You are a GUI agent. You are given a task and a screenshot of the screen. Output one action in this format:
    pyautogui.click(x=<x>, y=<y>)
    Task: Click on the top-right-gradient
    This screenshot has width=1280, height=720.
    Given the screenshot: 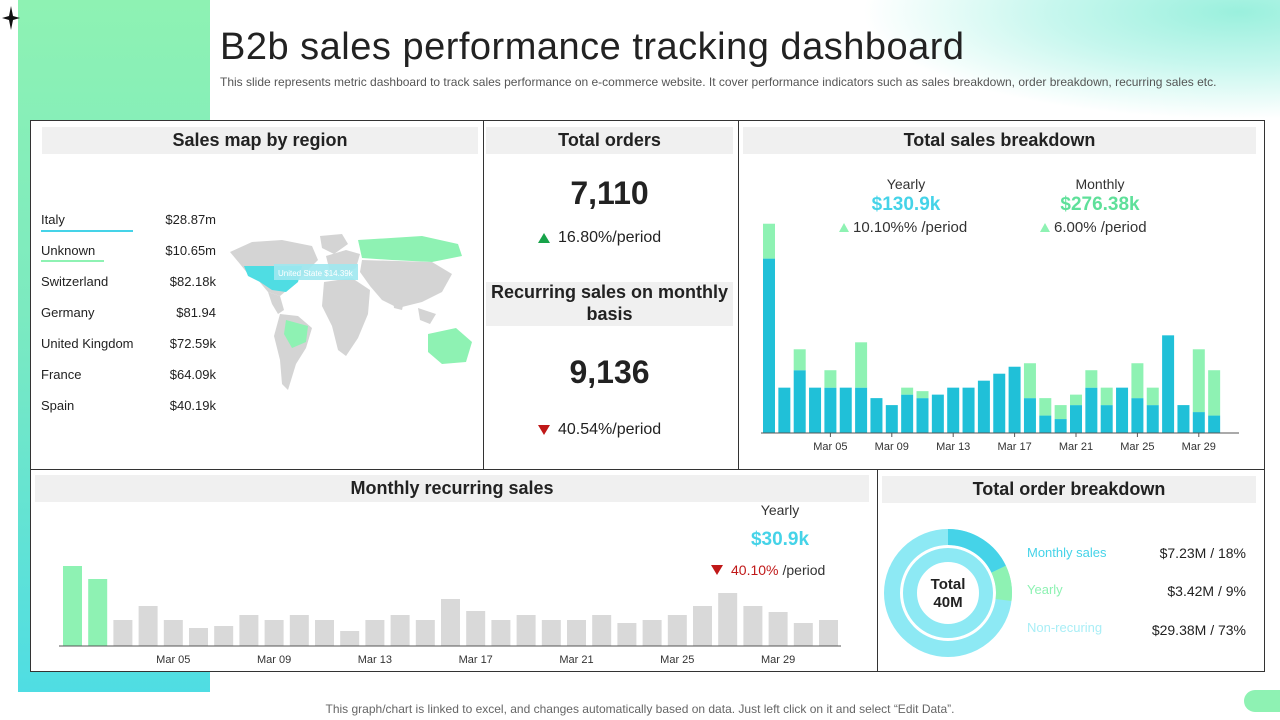 What is the action you would take?
    pyautogui.click(x=1070, y=60)
    